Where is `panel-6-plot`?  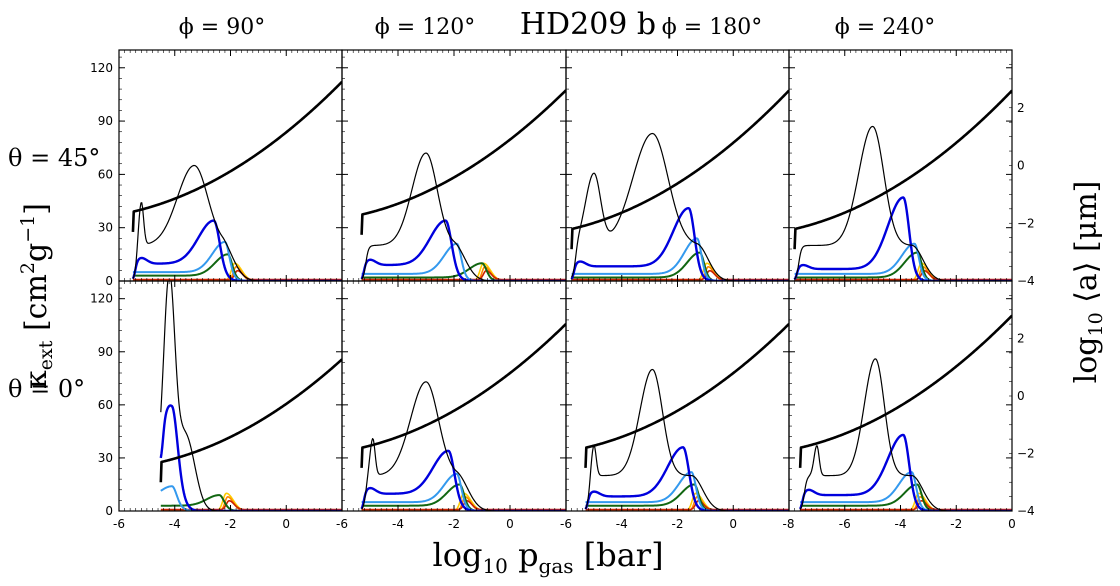
panel-6-plot is located at coordinates (463, 416).